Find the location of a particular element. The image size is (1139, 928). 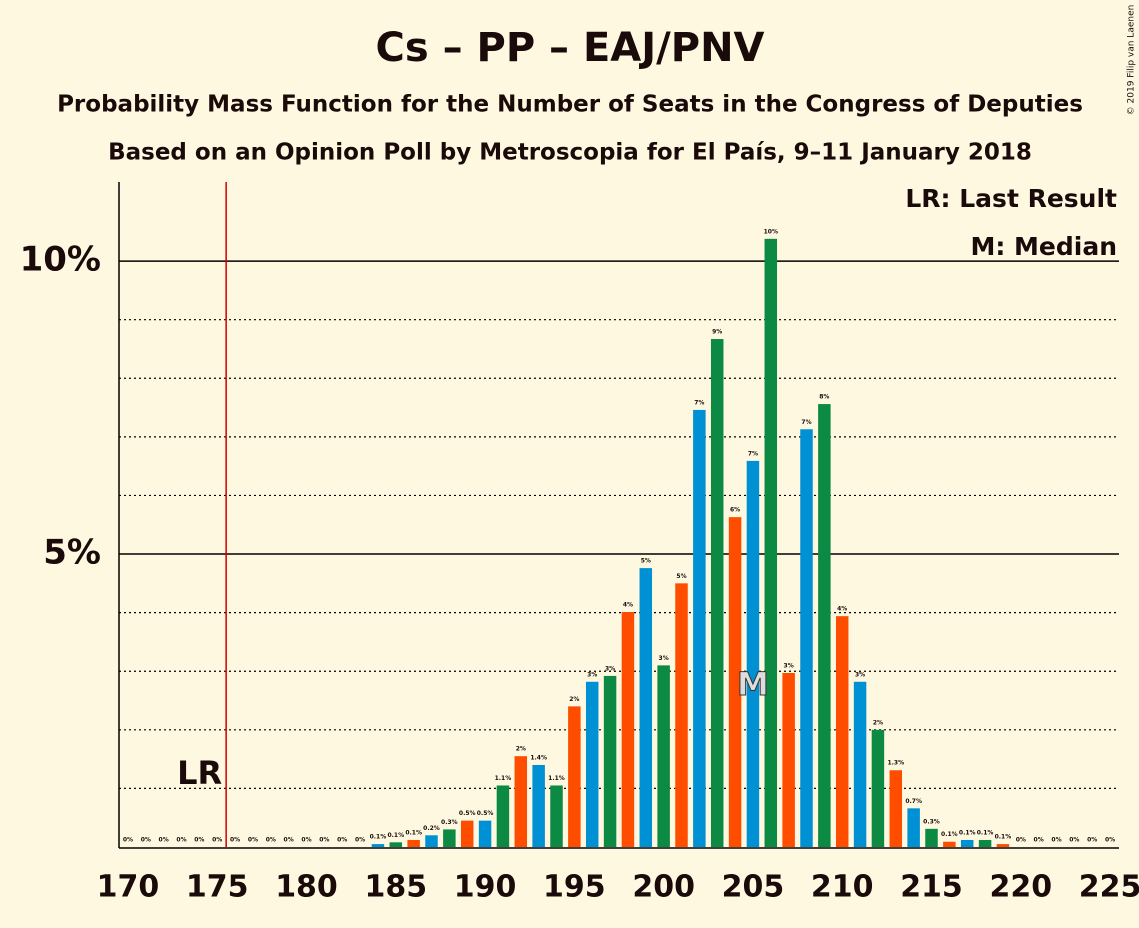

y-tick-label: 10% is located at coordinates (60, 260).